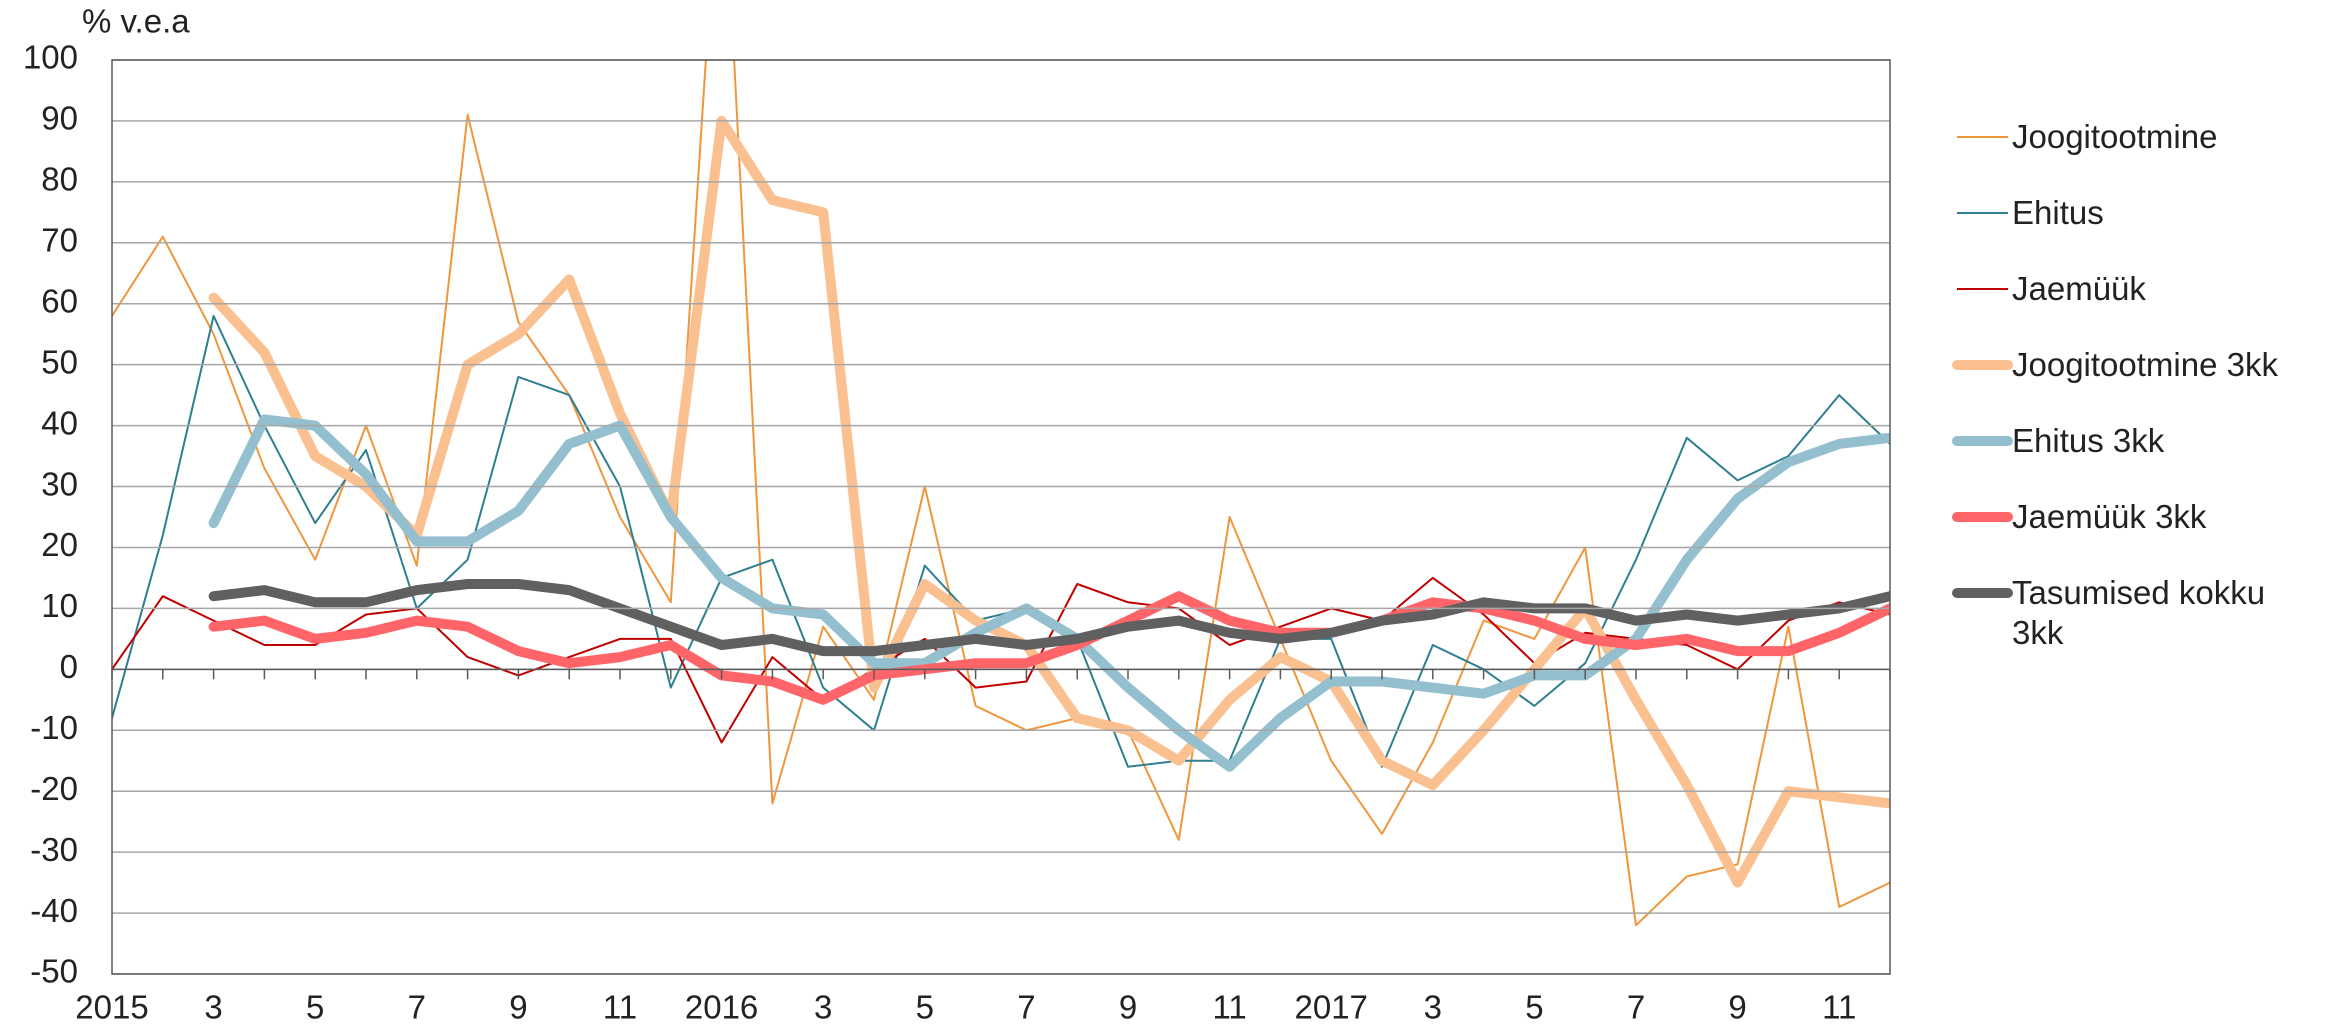  What do you see at coordinates (54, 849) in the screenshot?
I see `y-tick-label: -30` at bounding box center [54, 849].